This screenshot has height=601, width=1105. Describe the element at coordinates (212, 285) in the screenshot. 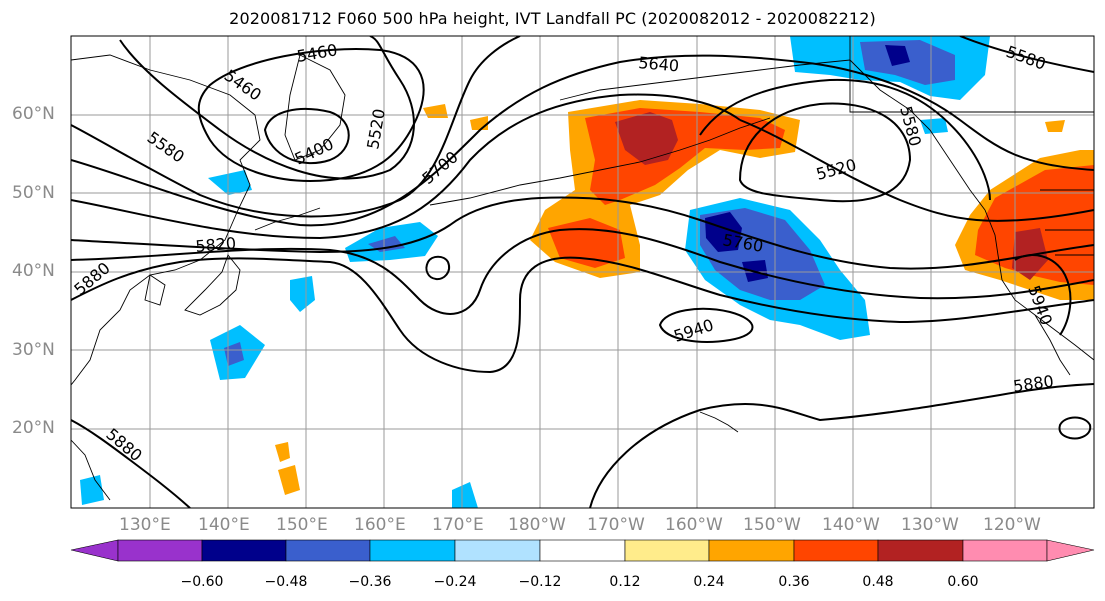

I see `coast-japan` at that location.